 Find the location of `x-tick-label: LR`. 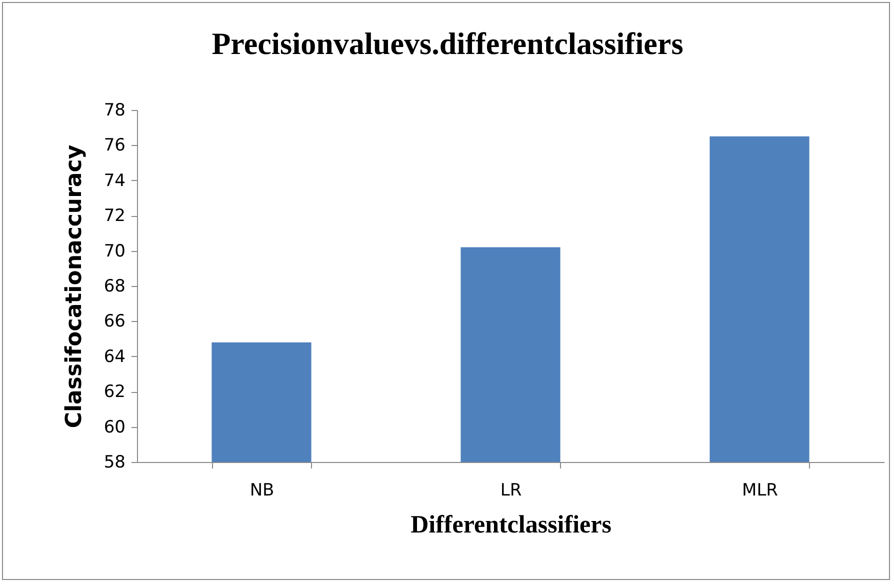

x-tick-label: LR is located at coordinates (511, 490).